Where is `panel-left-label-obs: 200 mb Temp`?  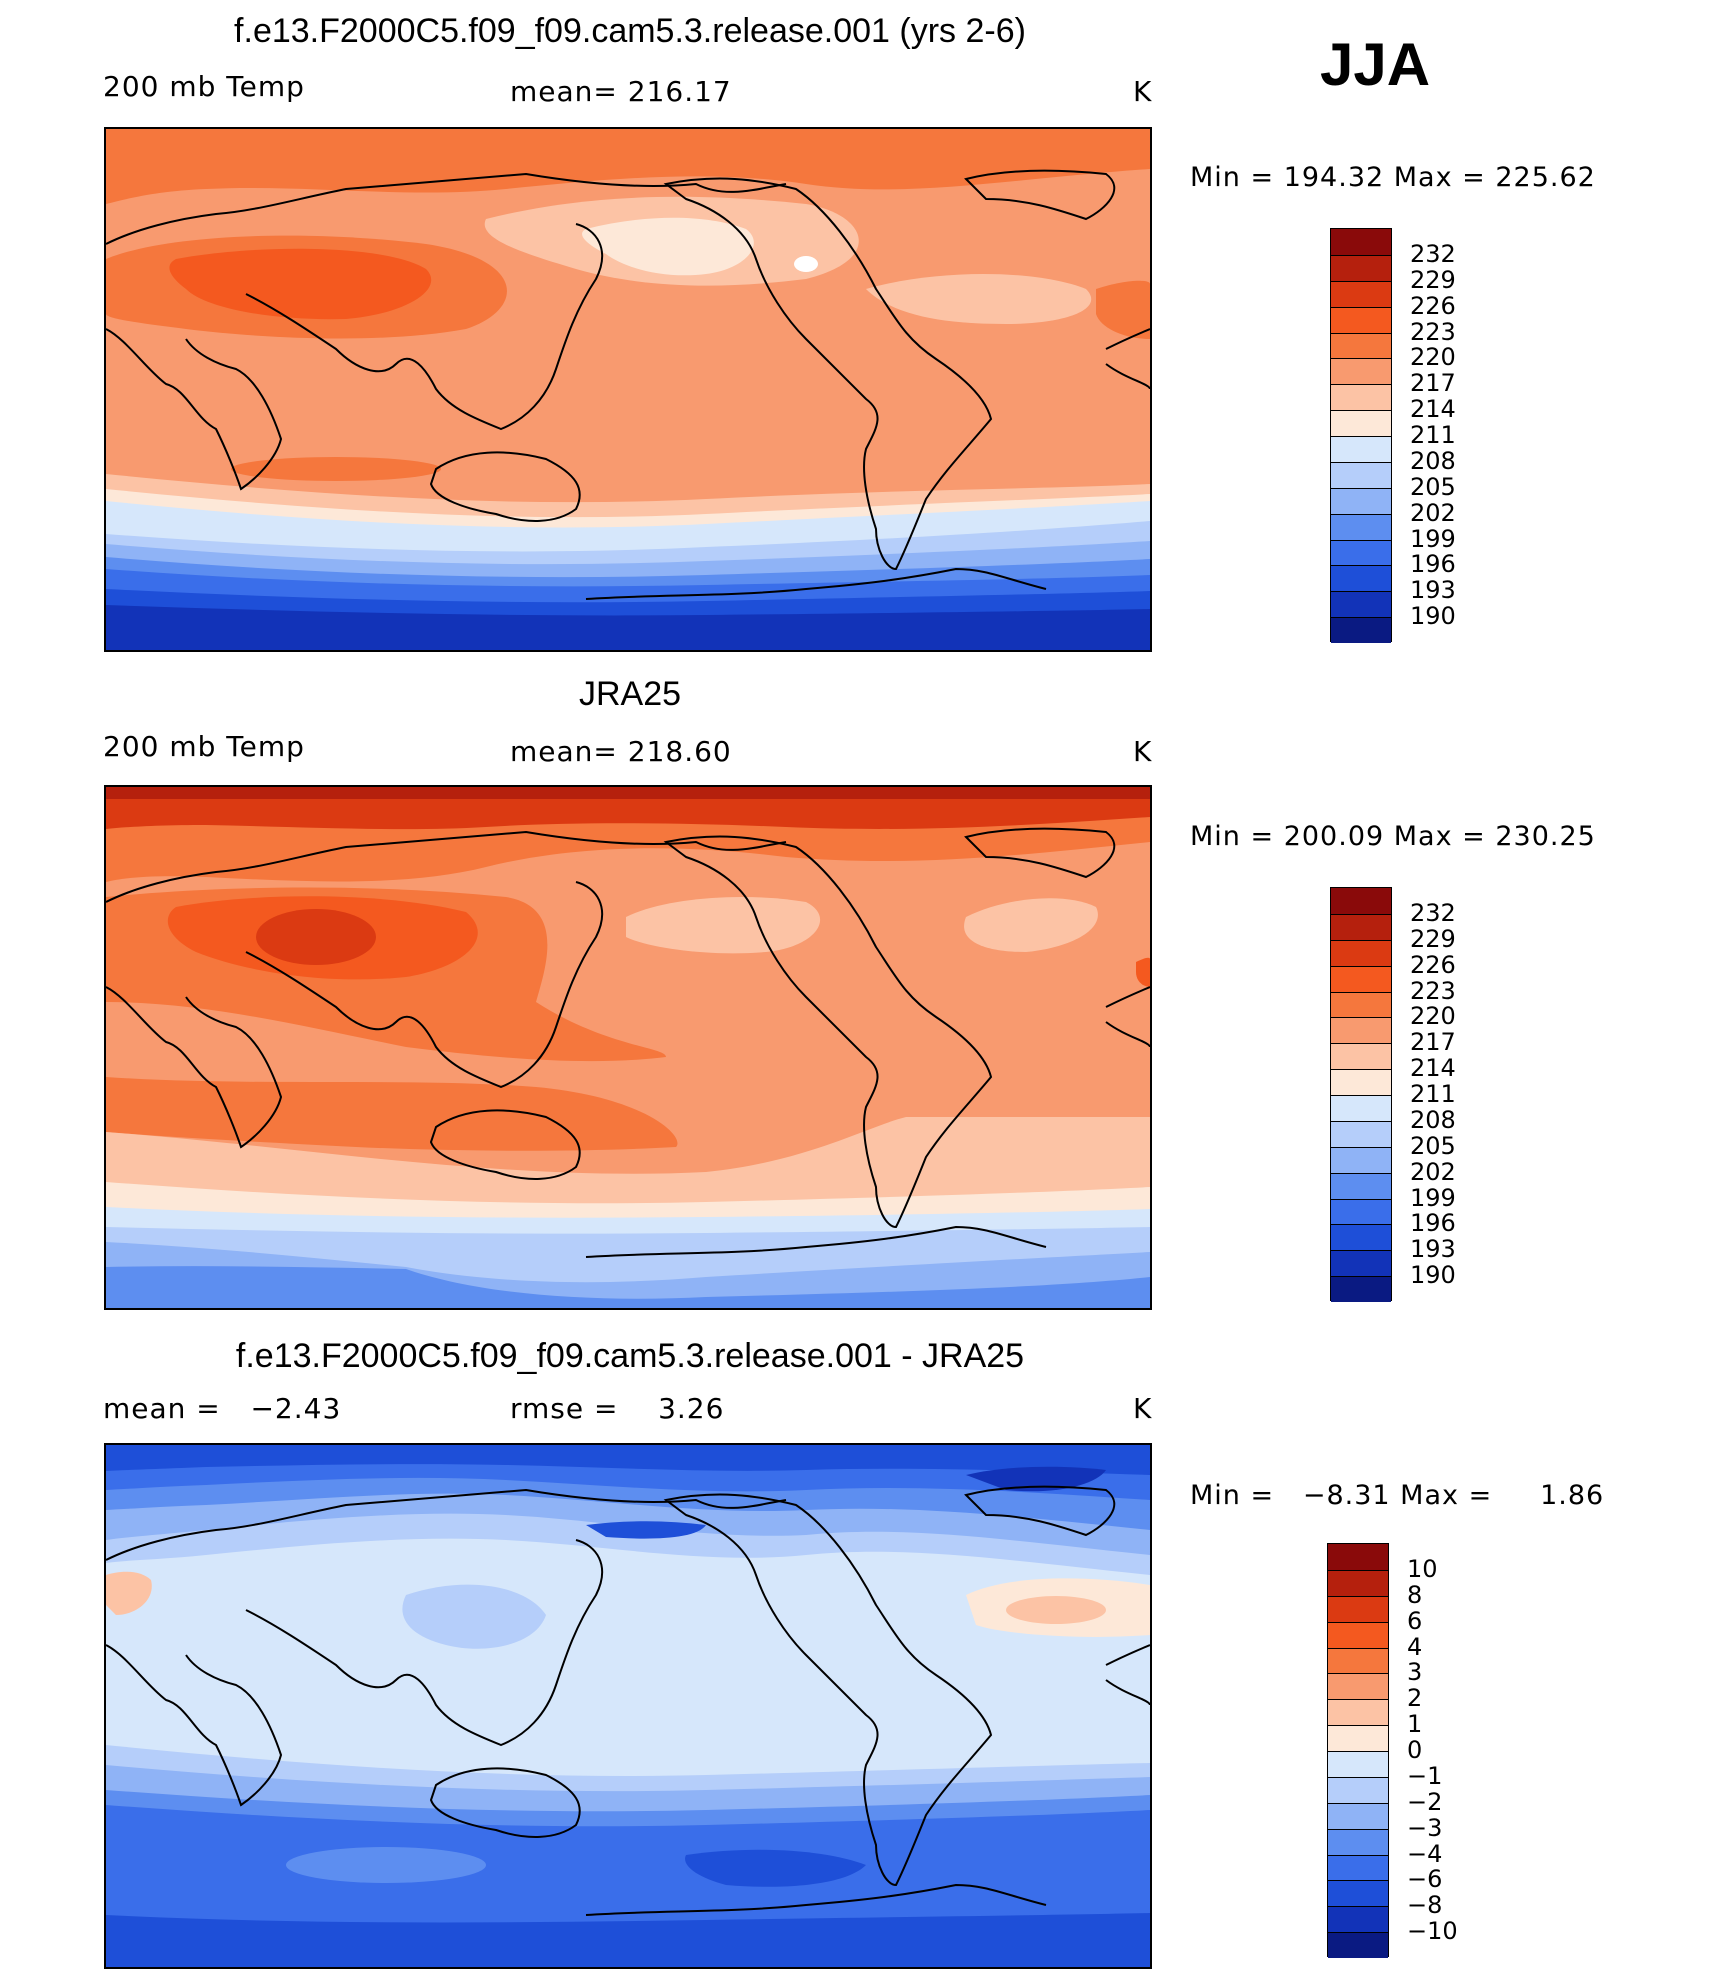
panel-left-label-obs: 200 mb Temp is located at coordinates (204, 746).